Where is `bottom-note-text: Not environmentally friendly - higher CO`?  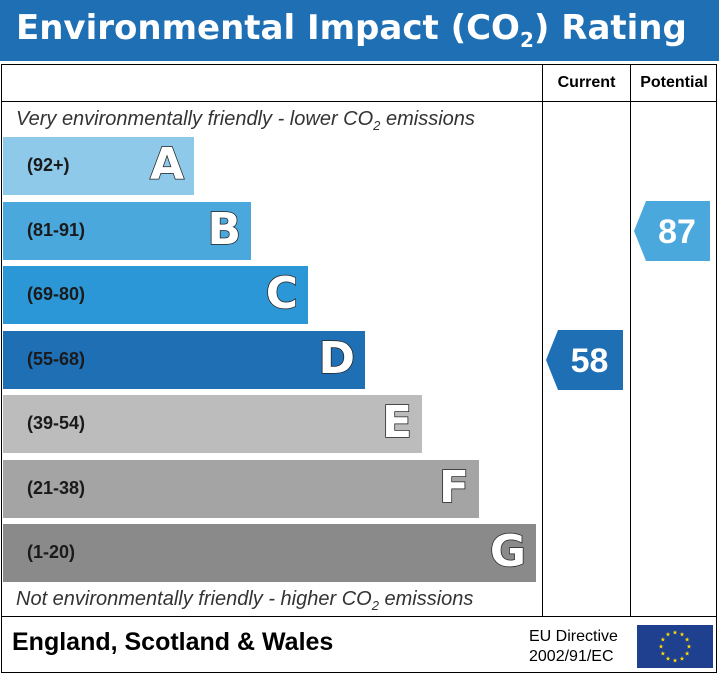
bottom-note-text: Not environmentally friendly - higher CO is located at coordinates (194, 599).